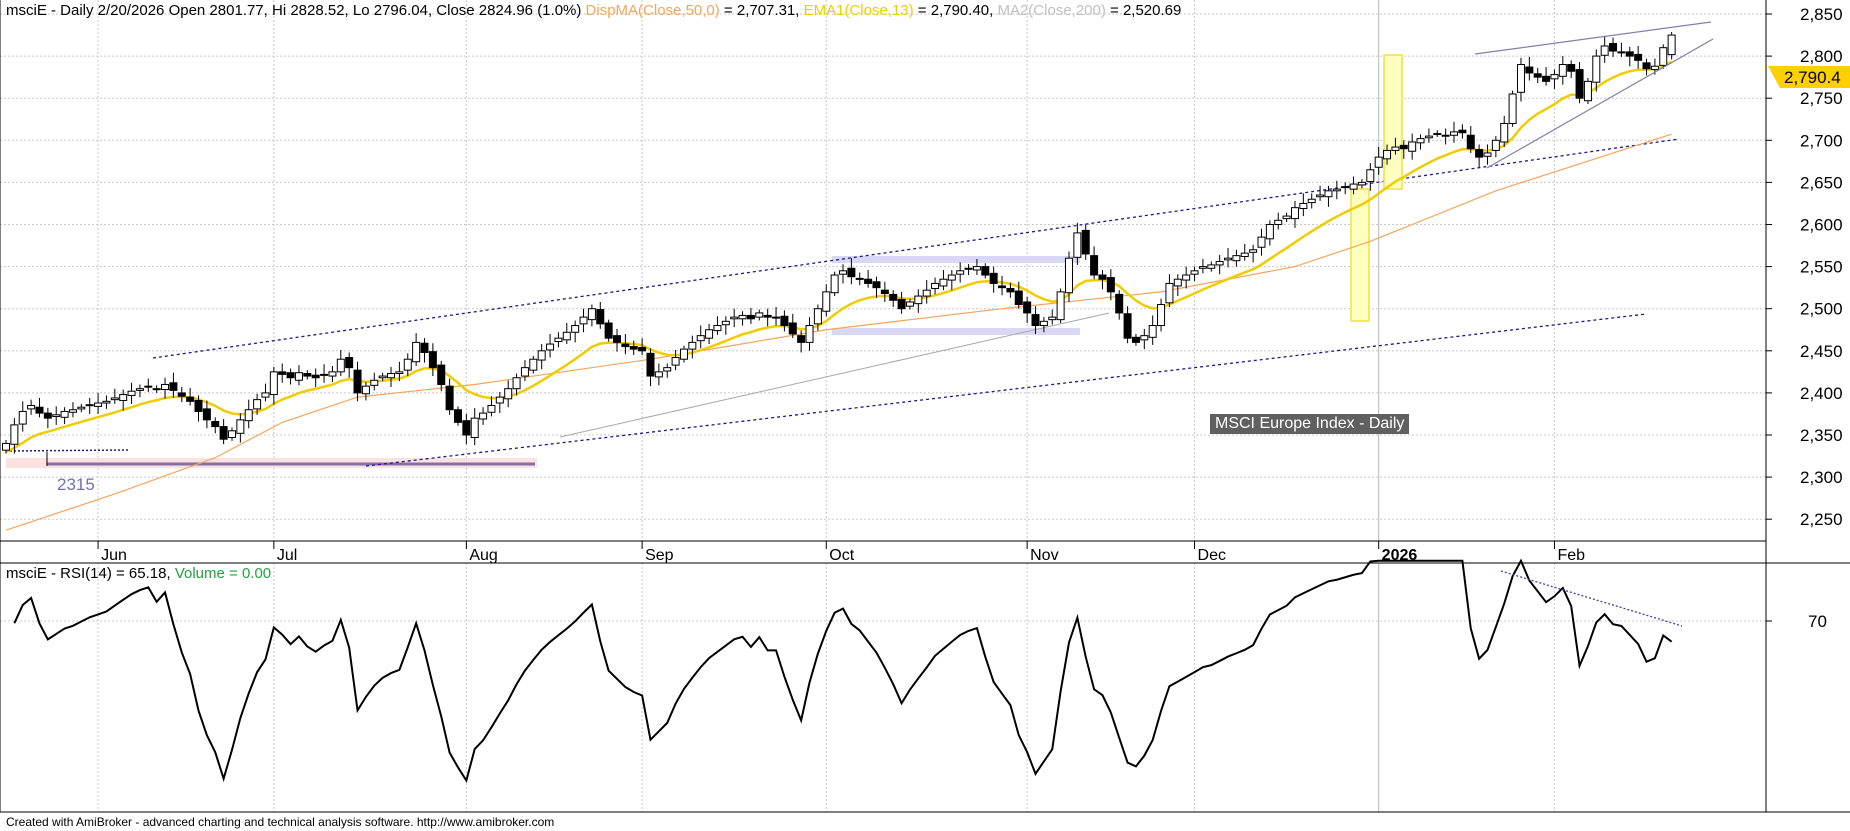  I want to click on date-axis-label: Nov, so click(1044, 555).